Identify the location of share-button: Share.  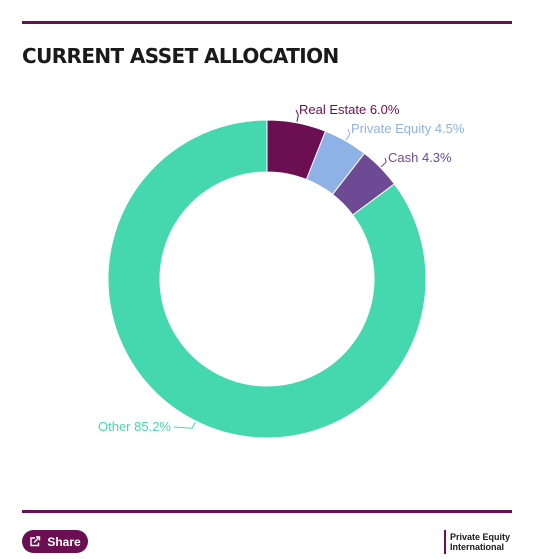
(55, 541).